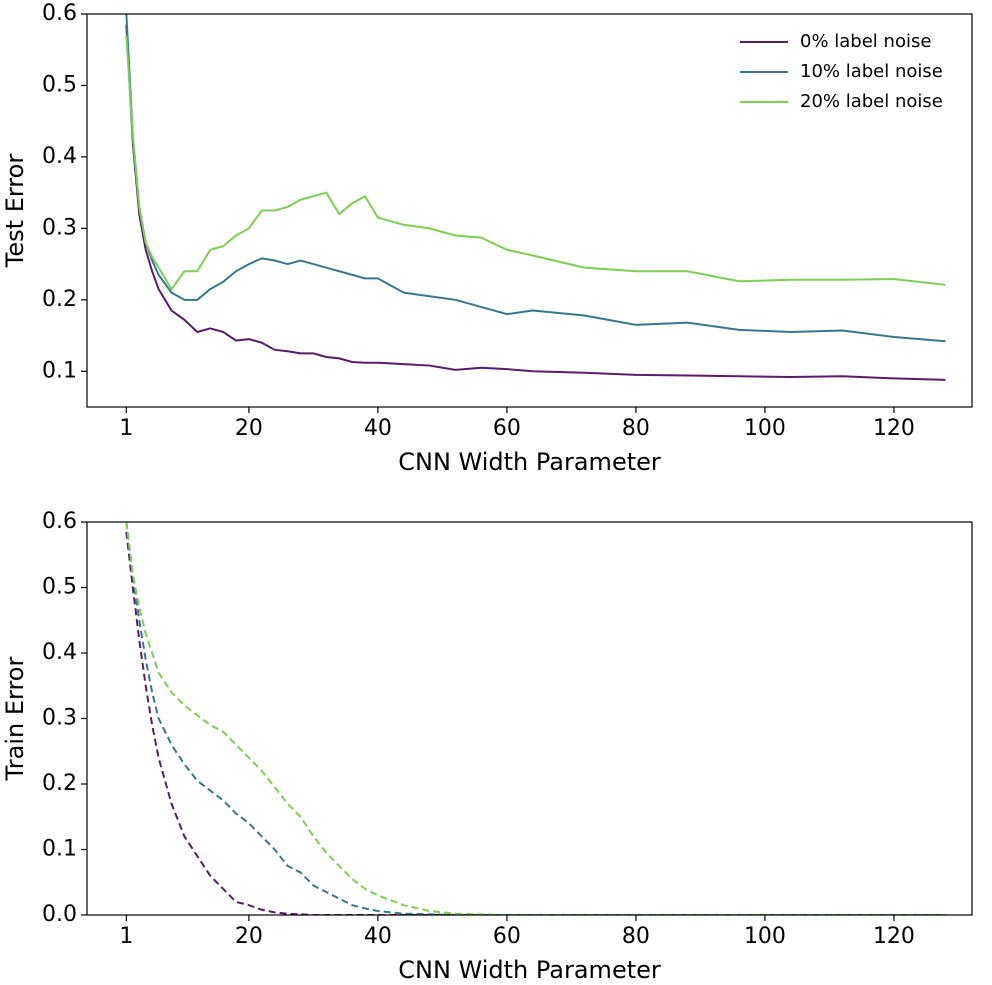 The width and height of the screenshot is (992, 985). I want to click on y-tick-label: 0.0, so click(59, 914).